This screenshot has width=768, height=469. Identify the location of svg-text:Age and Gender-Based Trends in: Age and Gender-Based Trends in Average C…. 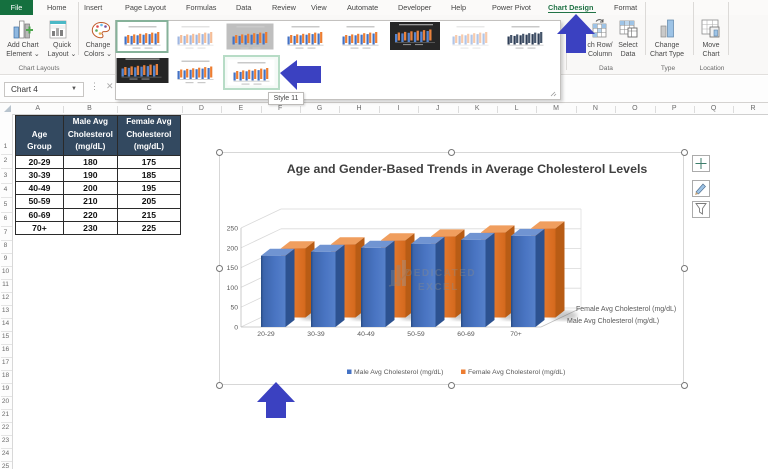
(467, 169).